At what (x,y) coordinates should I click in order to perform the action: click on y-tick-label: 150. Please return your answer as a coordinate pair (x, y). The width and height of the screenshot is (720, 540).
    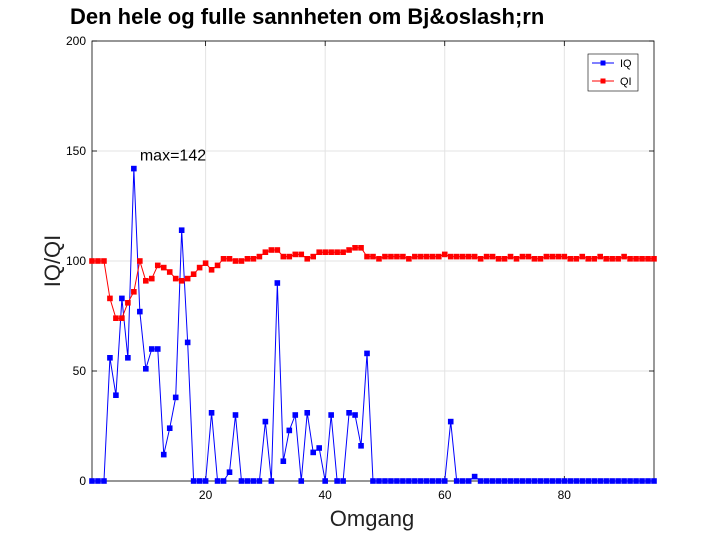
    Looking at the image, I should click on (76, 151).